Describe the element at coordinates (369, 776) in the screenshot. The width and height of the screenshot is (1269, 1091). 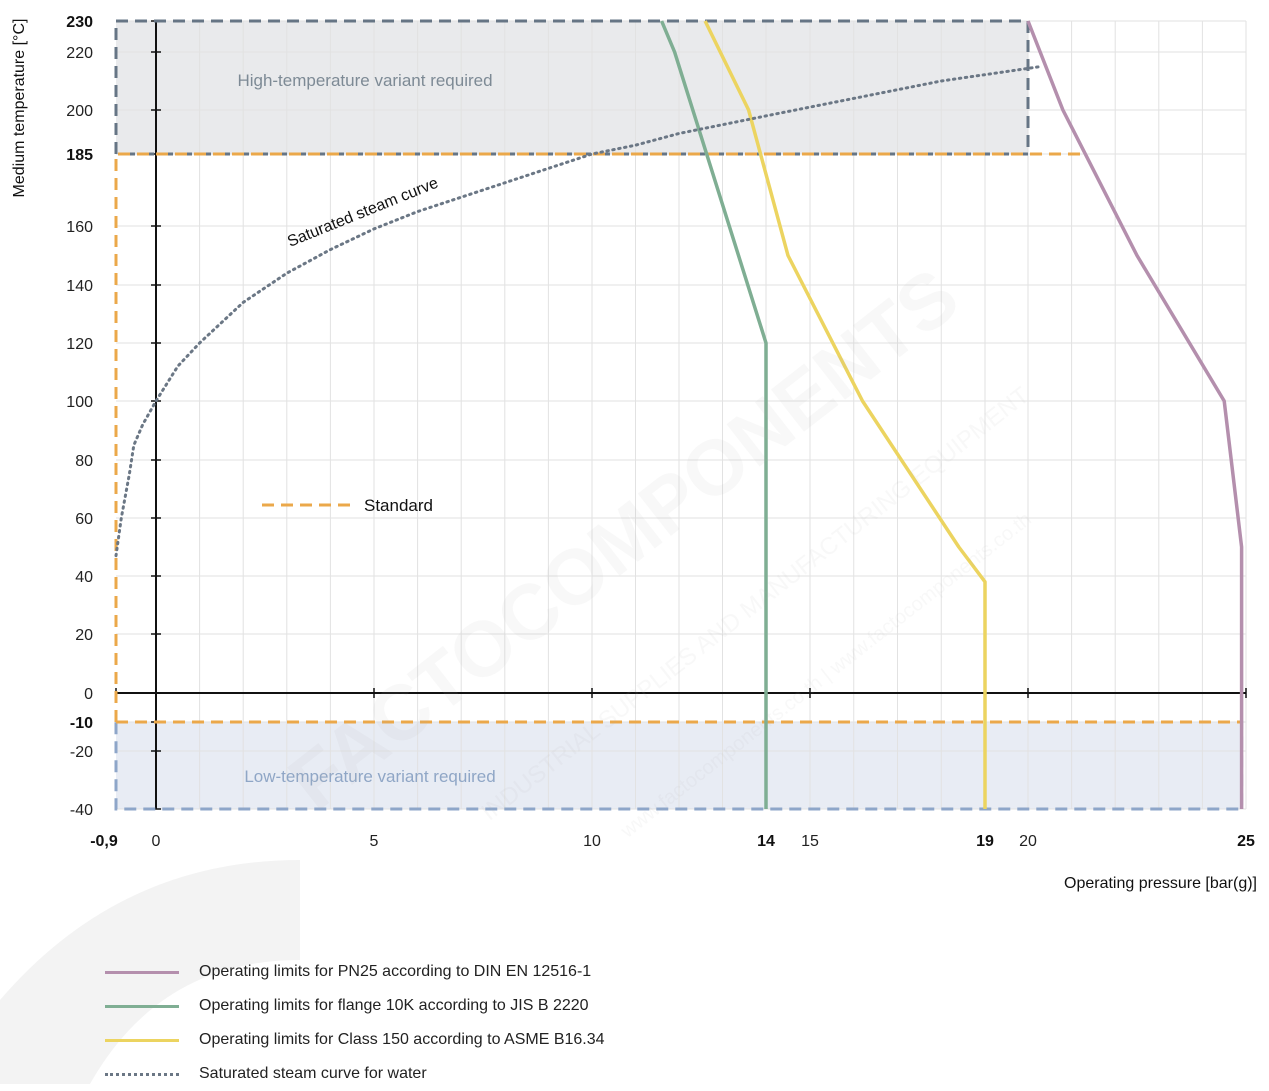
I see `low-temp-region-label: Low-temperature variant required` at that location.